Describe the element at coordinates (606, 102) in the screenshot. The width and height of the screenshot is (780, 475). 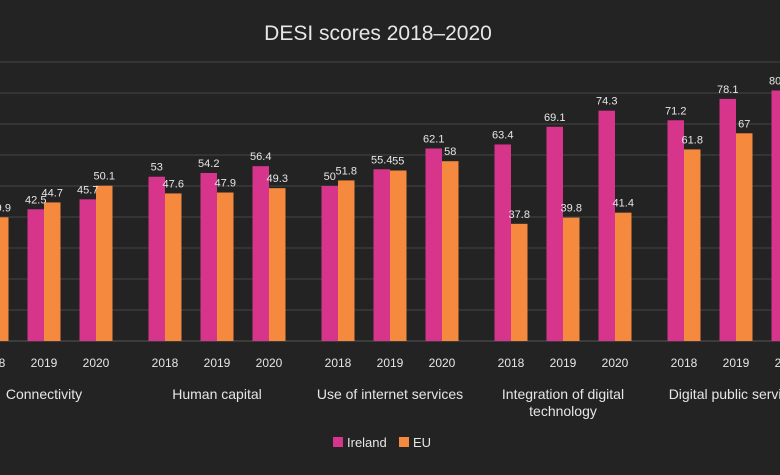
I see `data-label: 74.3` at that location.